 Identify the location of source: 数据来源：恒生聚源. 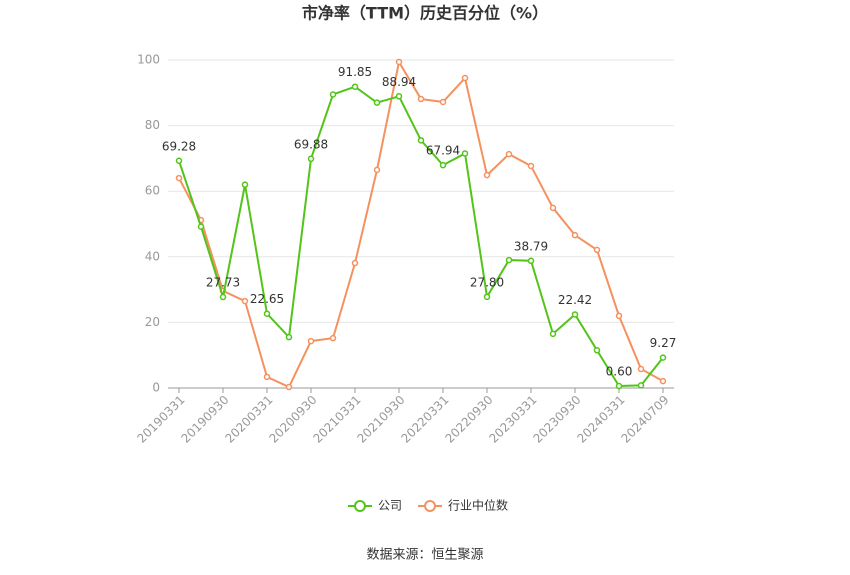
(424, 555).